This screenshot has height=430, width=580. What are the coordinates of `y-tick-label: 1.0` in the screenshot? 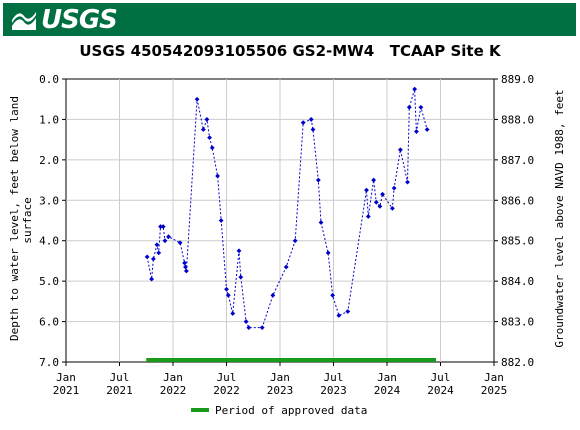 It's located at (49, 119).